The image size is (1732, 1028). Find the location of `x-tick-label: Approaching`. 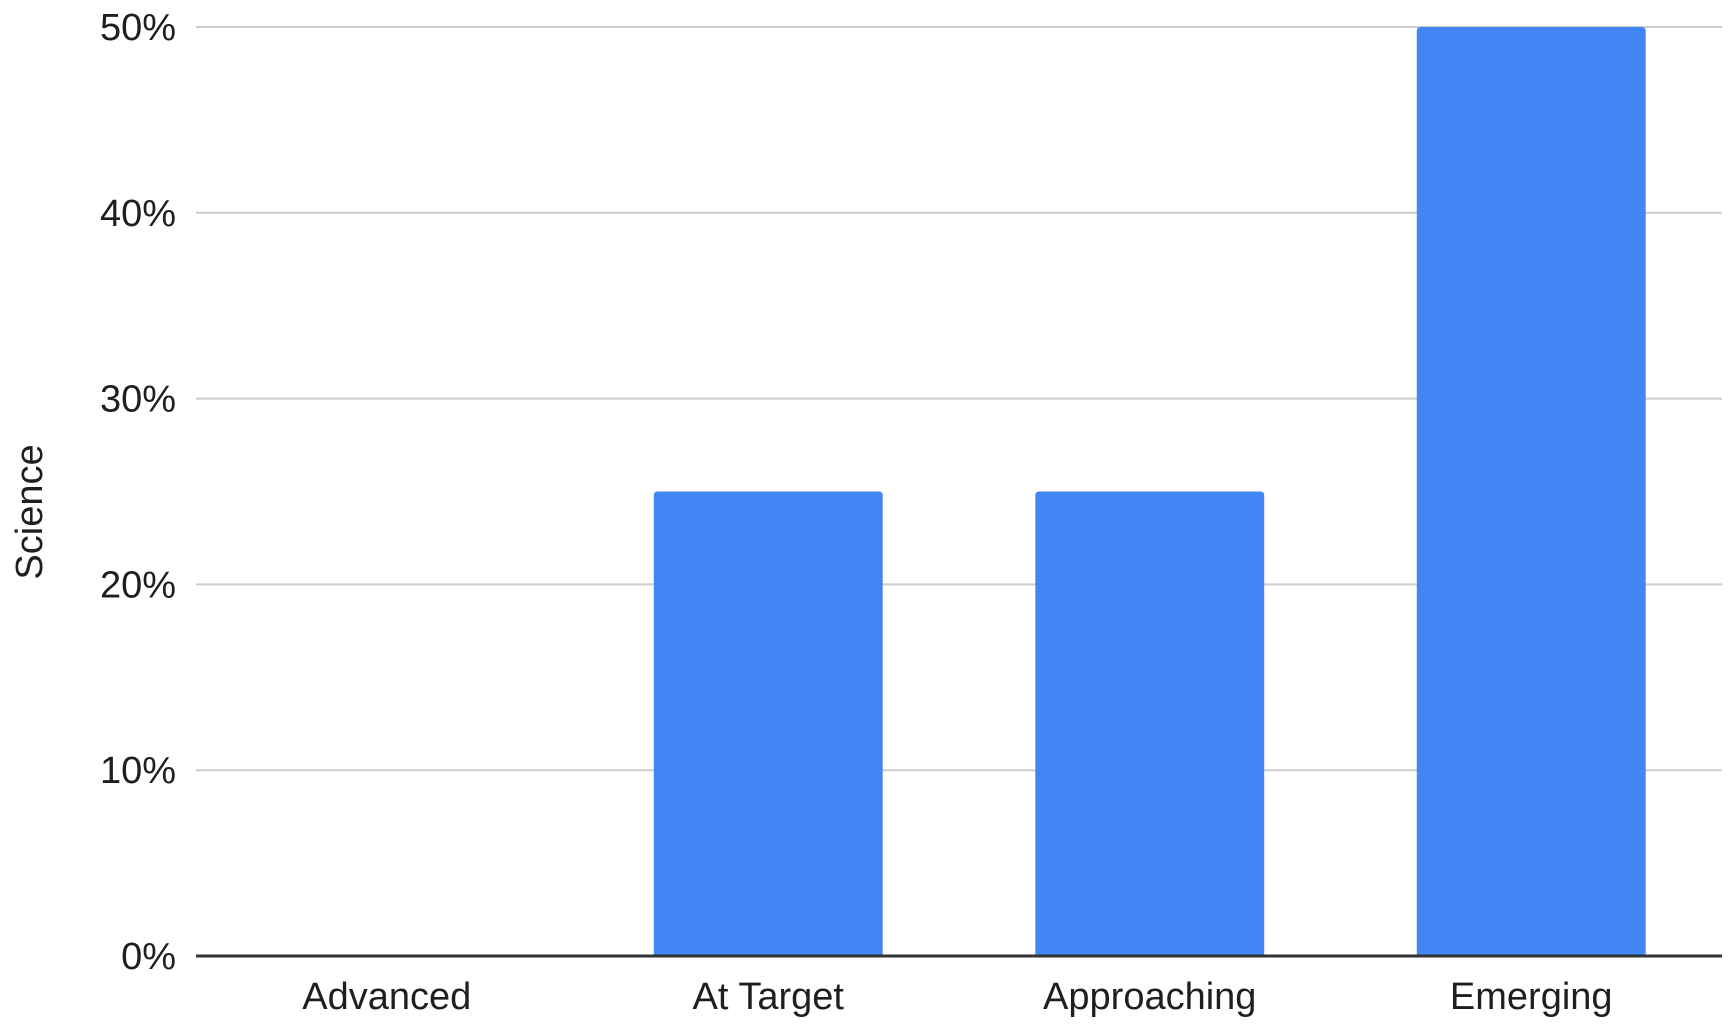

x-tick-label: Approaching is located at coordinates (1149, 997).